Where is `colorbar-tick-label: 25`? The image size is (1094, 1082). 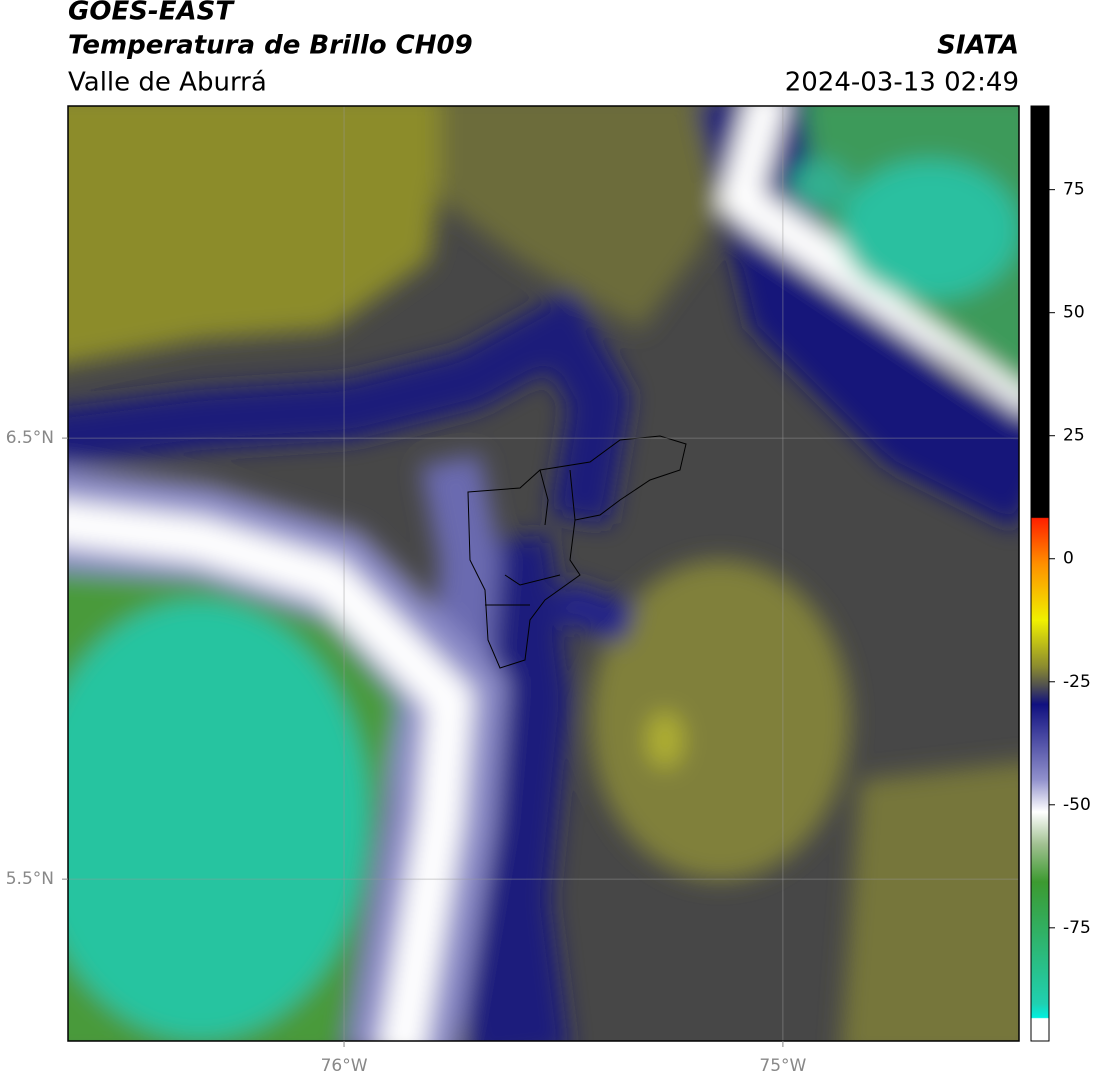 colorbar-tick-label: 25 is located at coordinates (1074, 436).